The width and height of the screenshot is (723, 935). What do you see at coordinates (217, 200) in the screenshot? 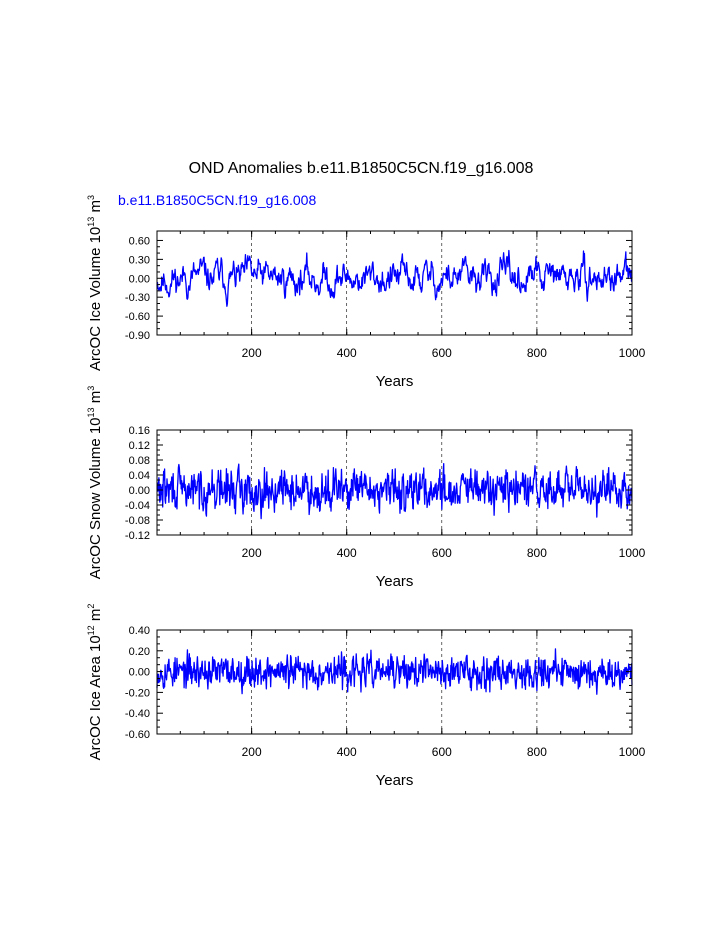
I see `figure-subtitle: b.e11.B1850C5CN.f19_g16.008` at bounding box center [217, 200].